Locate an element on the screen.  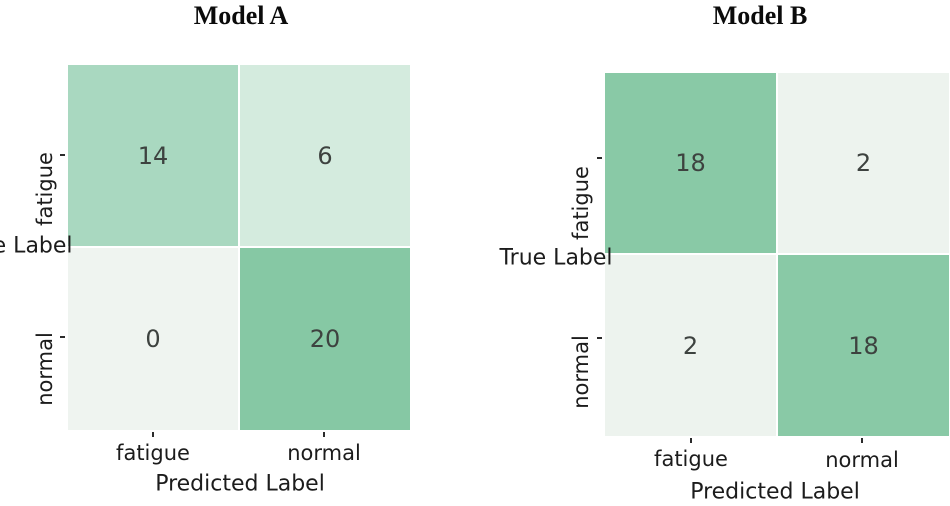
heatmap-cell: 20 is located at coordinates (325, 339).